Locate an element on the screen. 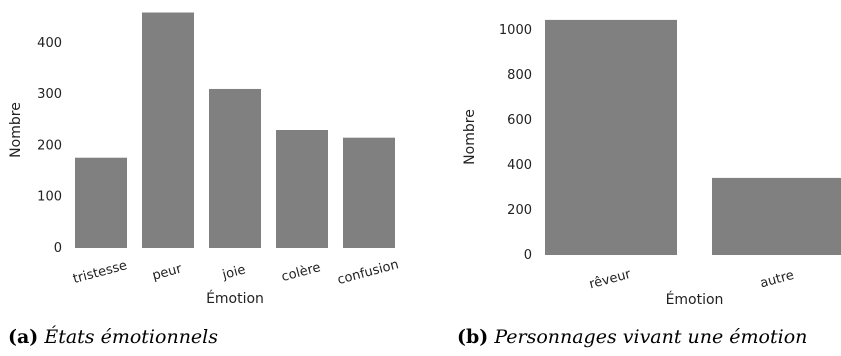 This screenshot has height=356, width=841. chart-a-ytick-1: 100 is located at coordinates (49, 197).